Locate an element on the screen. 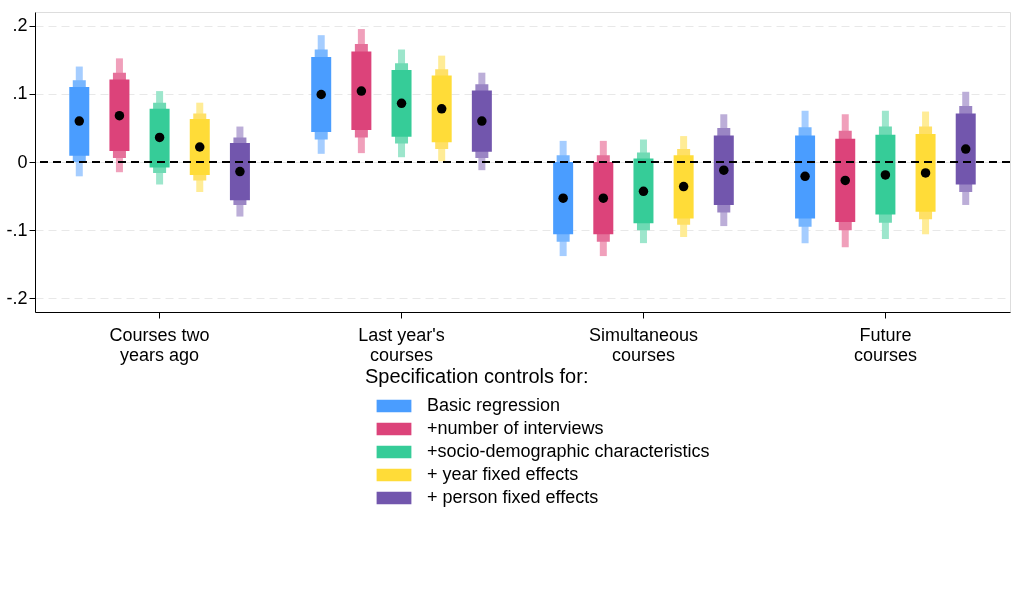 The image size is (1027, 603). x-tick-label: Future courses is located at coordinates (885, 344).